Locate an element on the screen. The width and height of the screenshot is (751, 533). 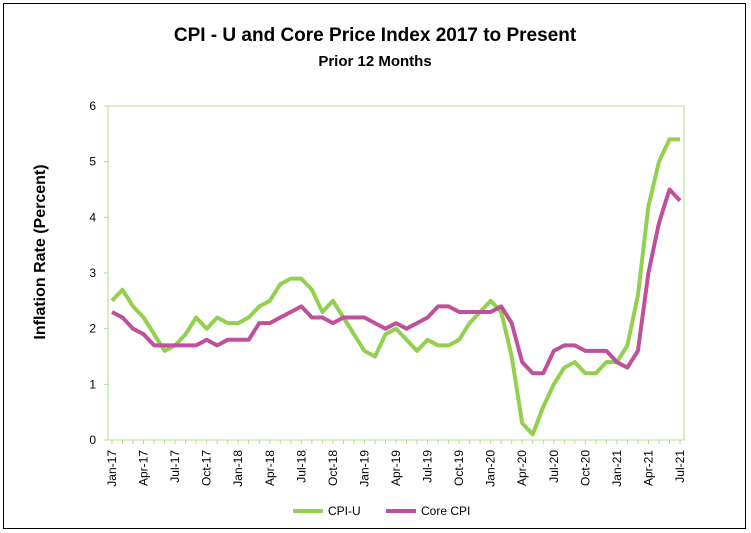
legend-label-core-cpi: Core CPI is located at coordinates (445, 511).